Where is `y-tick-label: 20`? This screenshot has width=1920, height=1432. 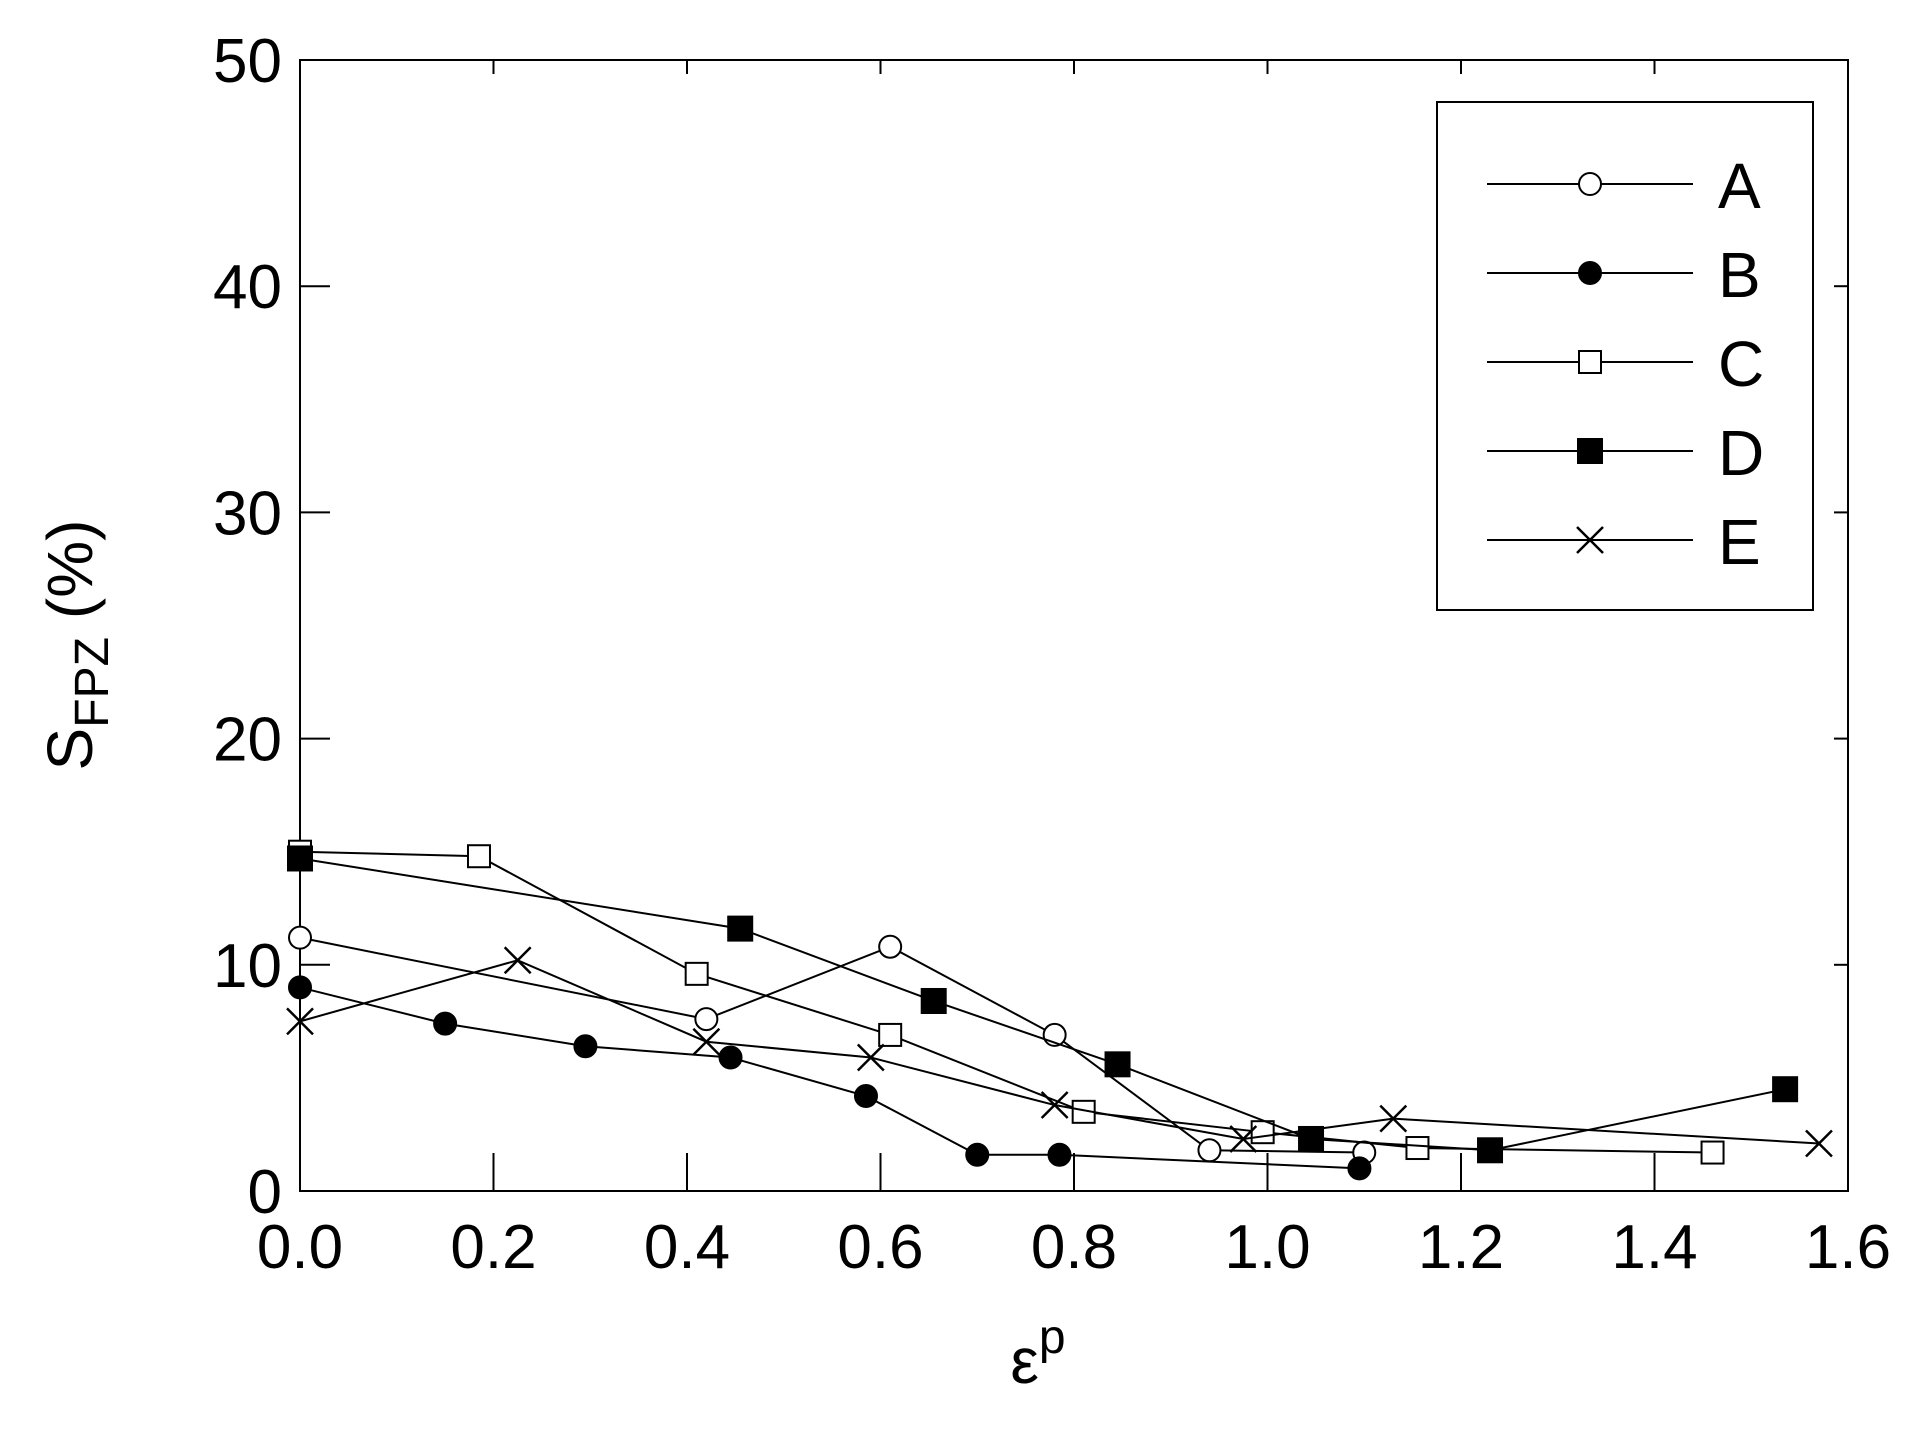 y-tick-label: 20 is located at coordinates (247, 740).